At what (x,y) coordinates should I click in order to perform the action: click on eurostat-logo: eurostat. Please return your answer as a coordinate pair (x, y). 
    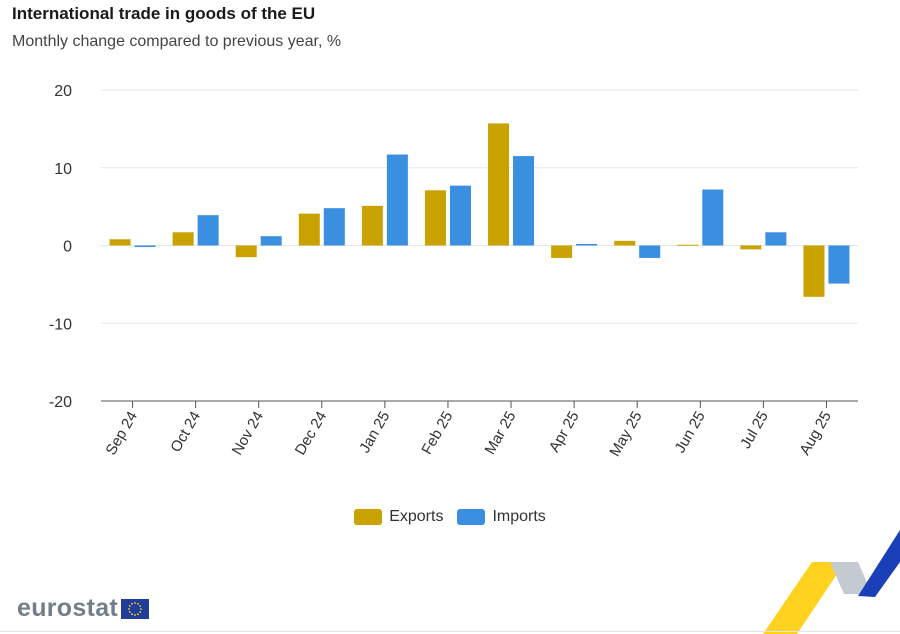
    Looking at the image, I should click on (83, 608).